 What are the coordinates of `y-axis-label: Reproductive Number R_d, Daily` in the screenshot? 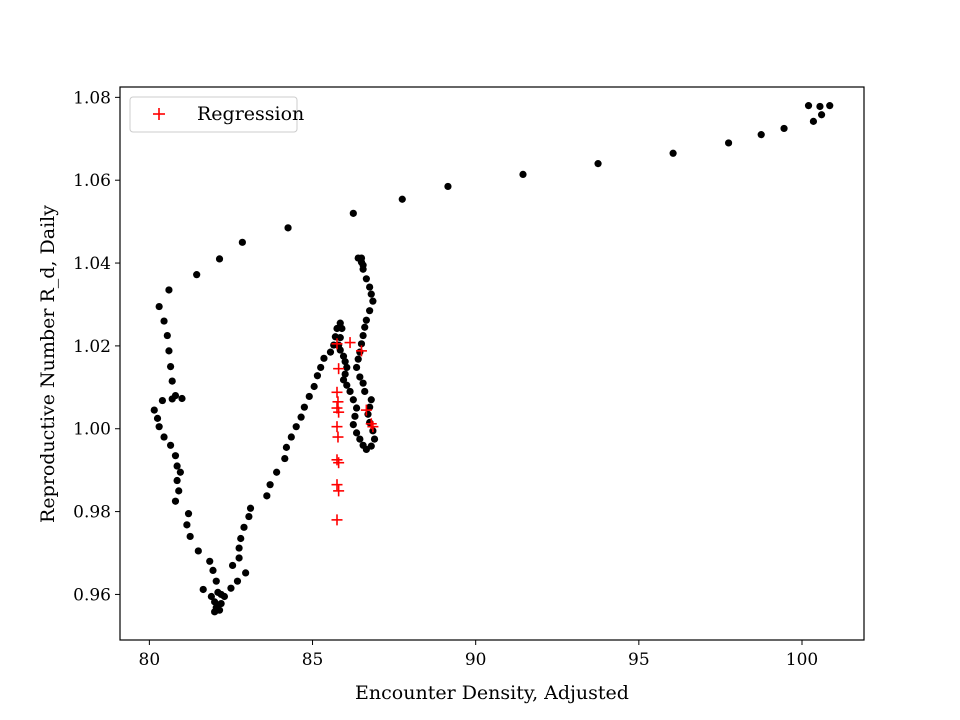 It's located at (48, 364).